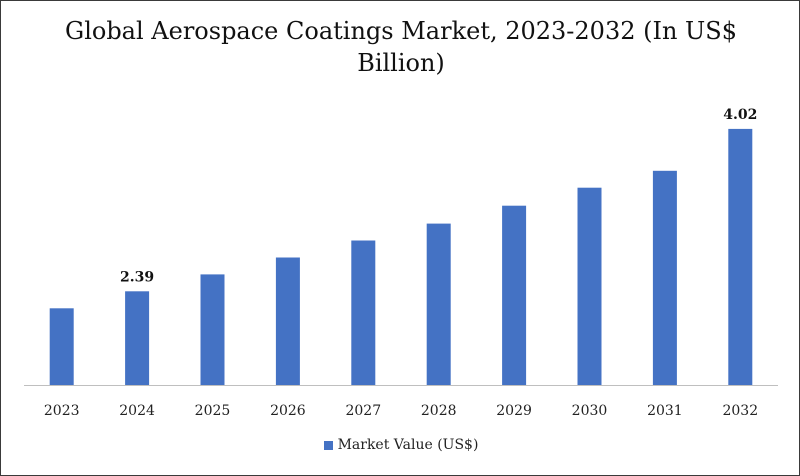  What do you see at coordinates (740, 411) in the screenshot?
I see `x-tick-label-2032: 2032` at bounding box center [740, 411].